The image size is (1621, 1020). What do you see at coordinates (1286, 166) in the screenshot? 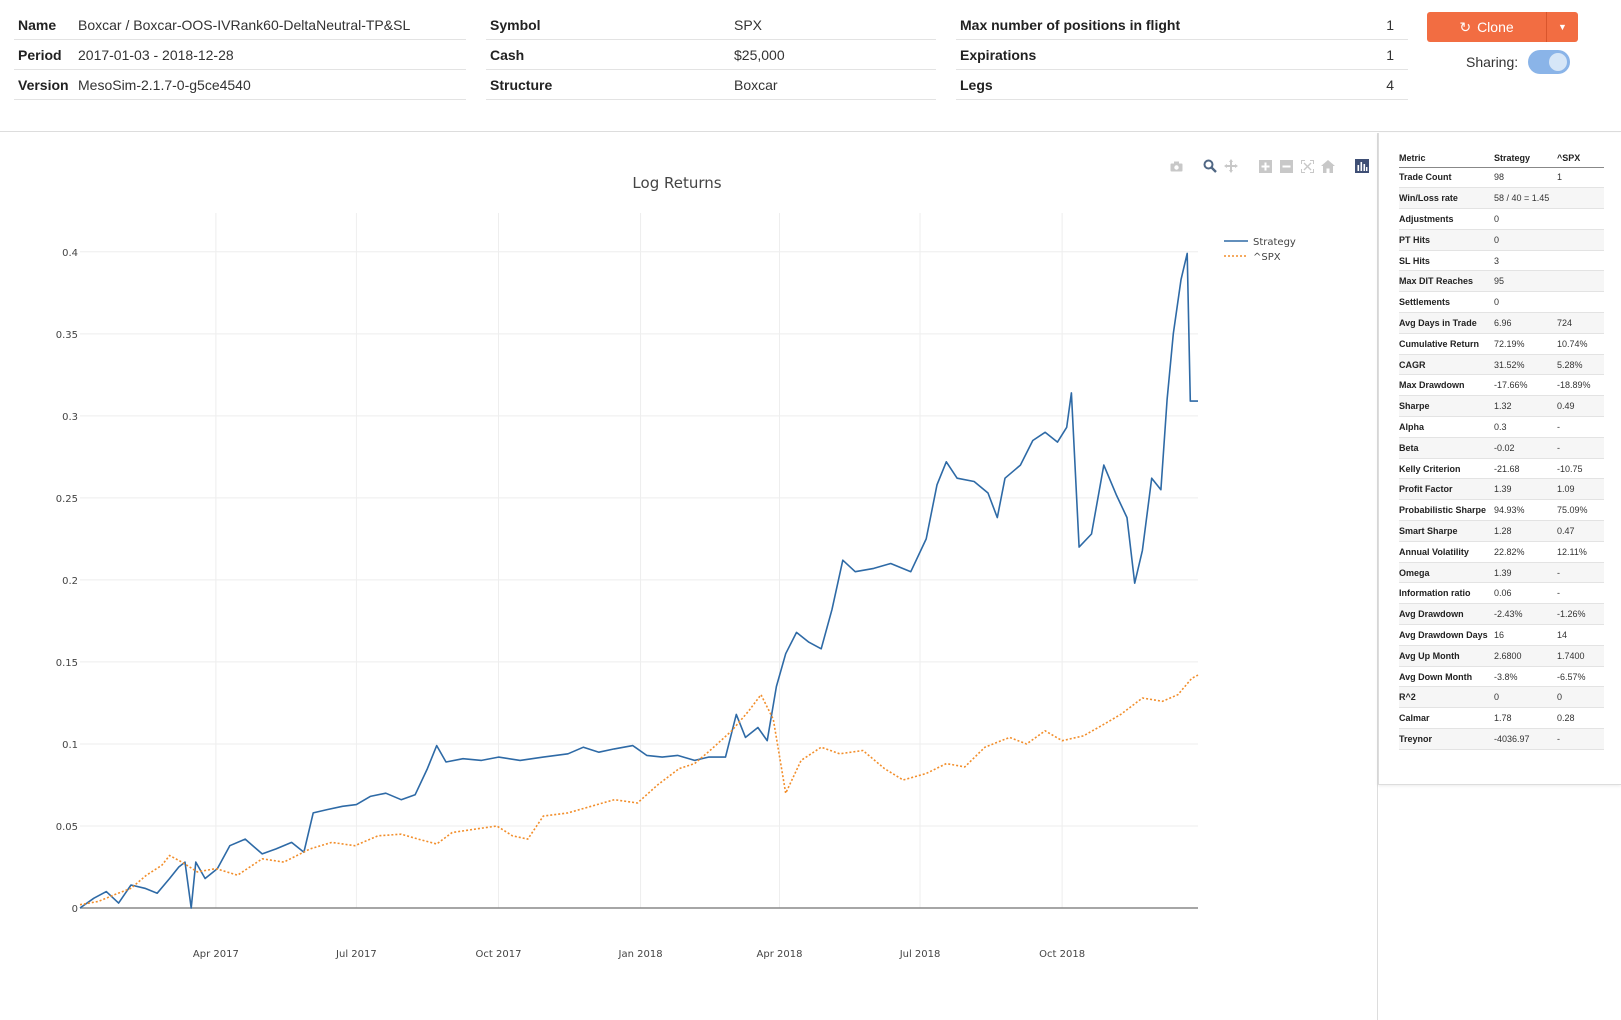
I see `zoom-out-icon` at bounding box center [1286, 166].